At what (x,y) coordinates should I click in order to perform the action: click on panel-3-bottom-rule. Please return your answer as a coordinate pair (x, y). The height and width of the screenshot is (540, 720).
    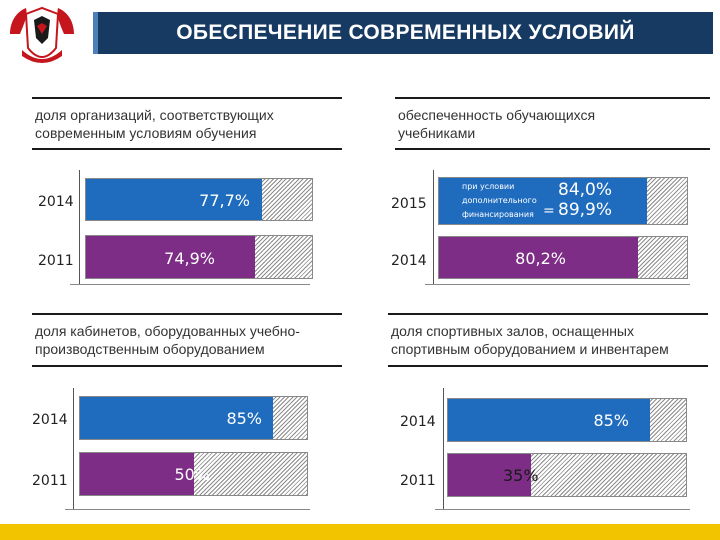
    Looking at the image, I should click on (187, 366).